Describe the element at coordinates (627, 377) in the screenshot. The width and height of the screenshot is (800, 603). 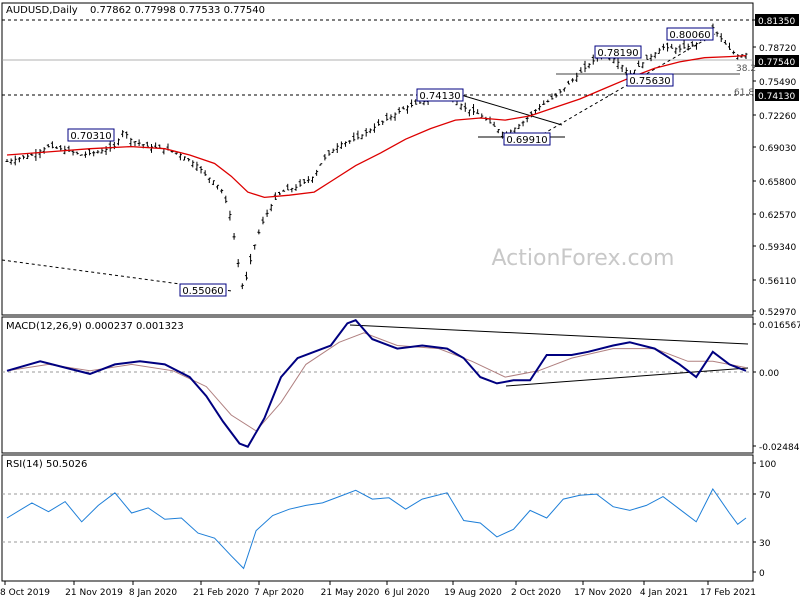
I see `macd-lower-trendline` at that location.